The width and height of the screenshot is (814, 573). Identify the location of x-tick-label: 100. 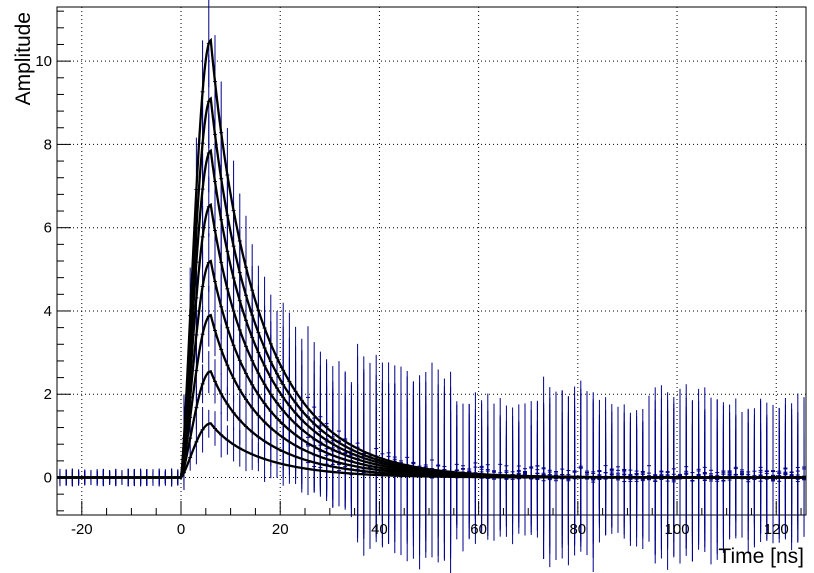
(677, 529).